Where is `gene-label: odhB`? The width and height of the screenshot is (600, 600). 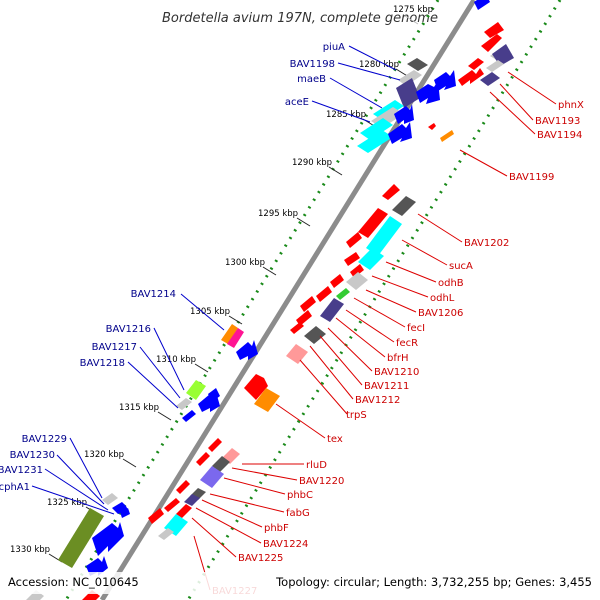 gene-label: odhB is located at coordinates (451, 283).